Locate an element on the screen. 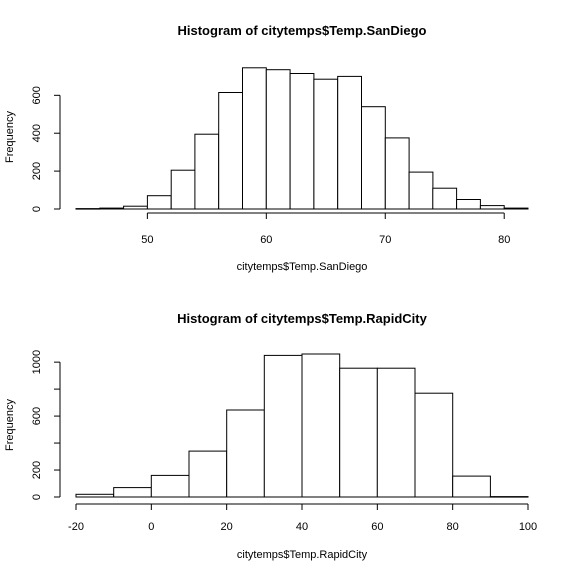  sandiego-x-tick-label-0: 50 is located at coordinates (147, 240).